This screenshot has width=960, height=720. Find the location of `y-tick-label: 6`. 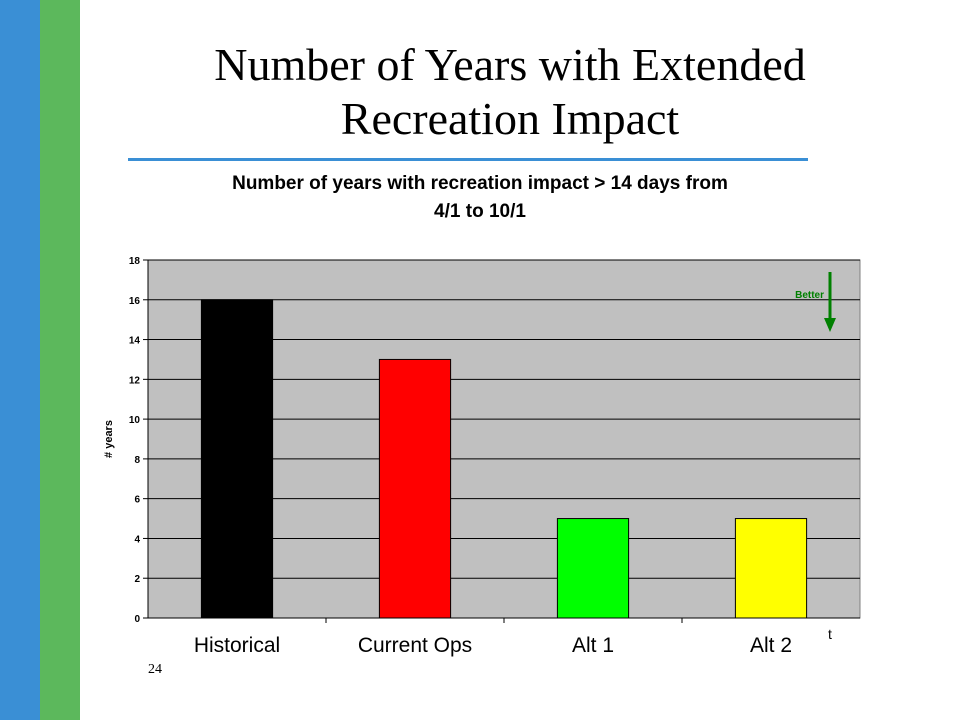

y-tick-label: 6 is located at coordinates (137, 500).